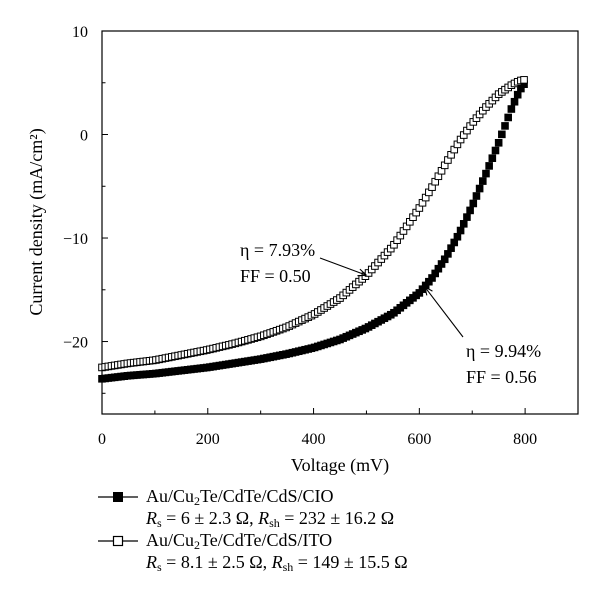 The image size is (600, 608). I want to click on annotations: η = 7.93% FF = 0.50 η = 9.94% FF = 0.56, so click(390, 313).